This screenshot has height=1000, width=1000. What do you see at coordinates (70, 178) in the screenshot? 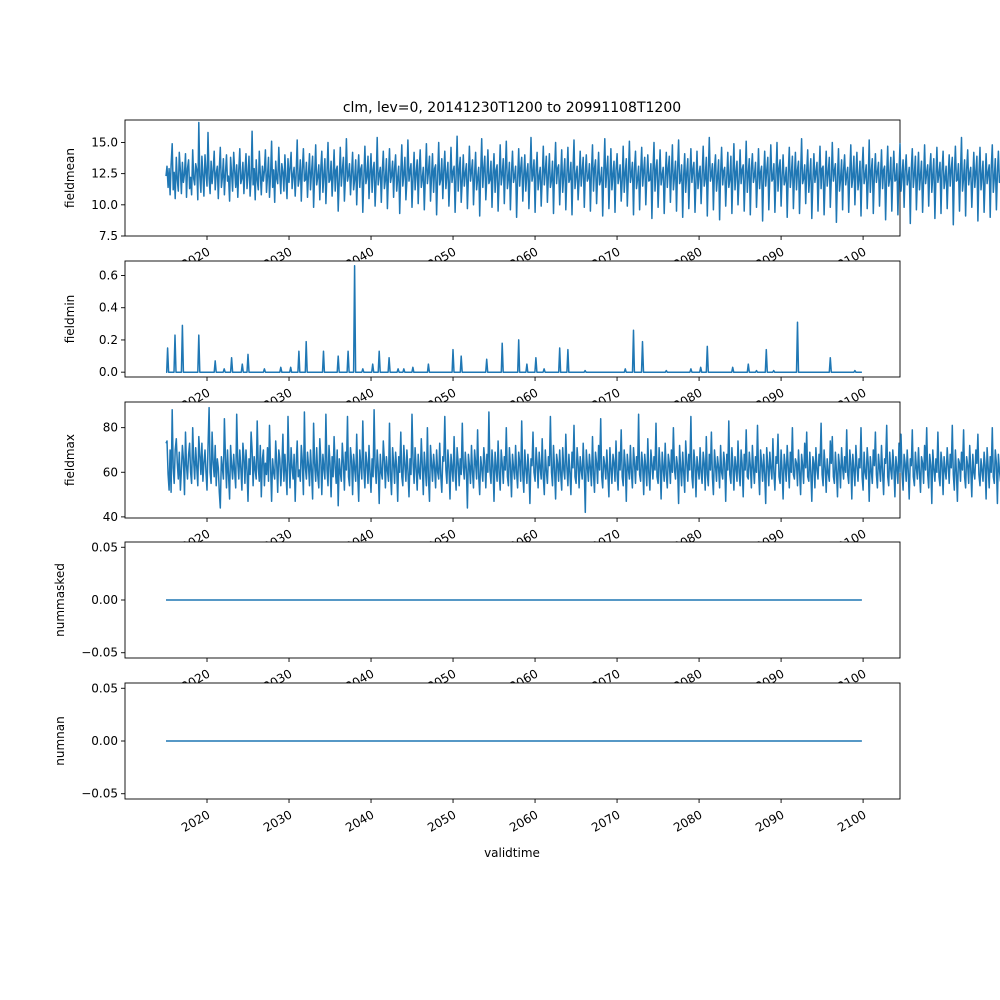
I see `y-axis-label-fieldmean: fieldmean` at bounding box center [70, 178].